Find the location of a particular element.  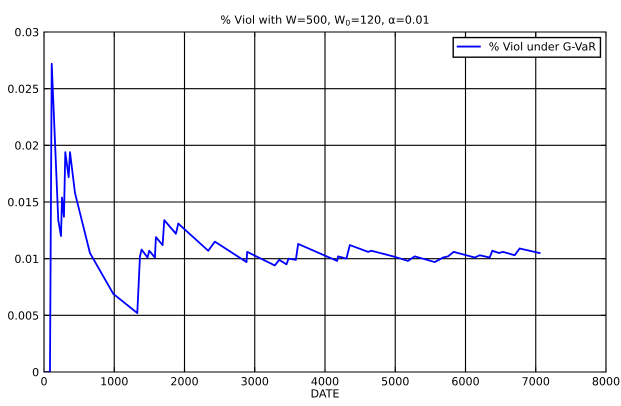

x-tick-label: 0 is located at coordinates (44, 381).